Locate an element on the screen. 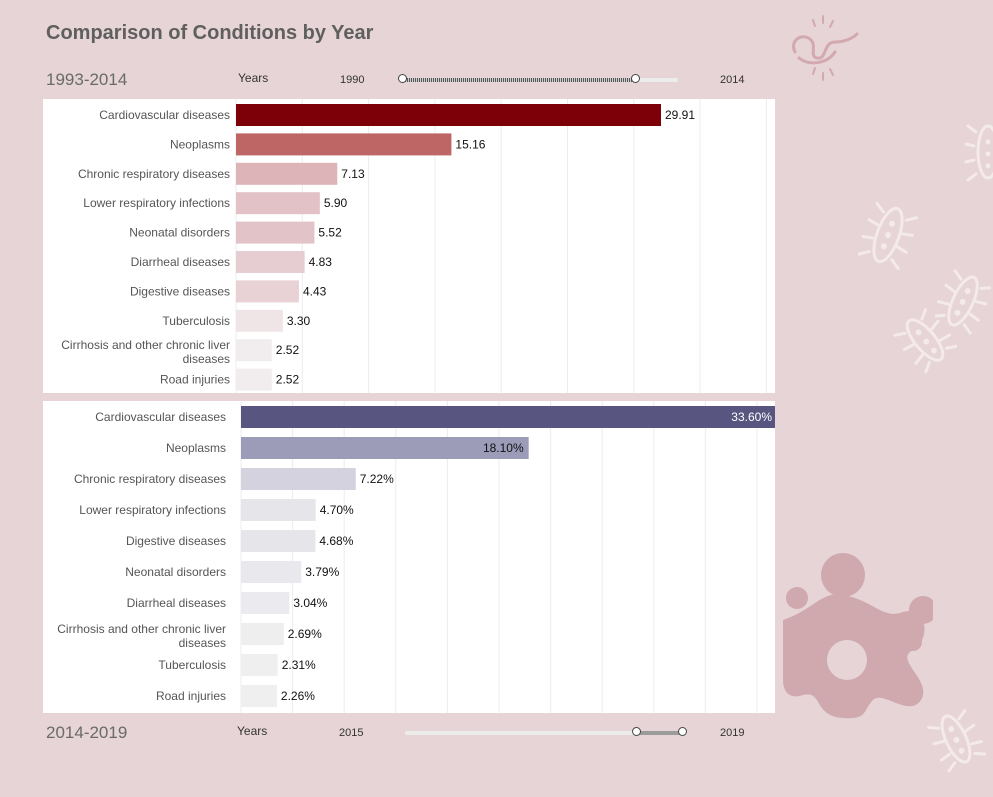  top-chart-value-label: 4.83 is located at coordinates (321, 262).